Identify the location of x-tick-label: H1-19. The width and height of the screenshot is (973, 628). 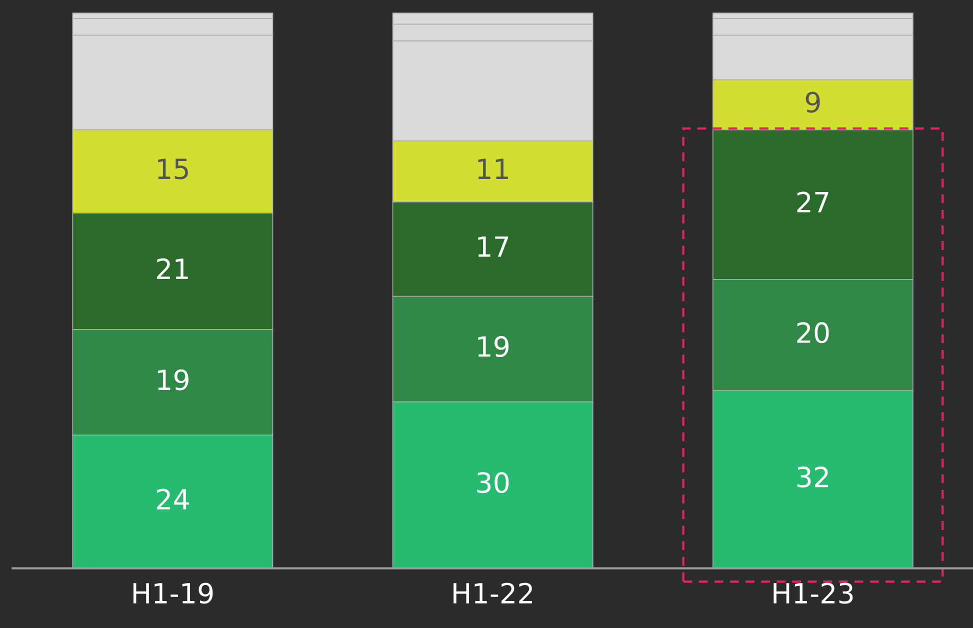
(173, 593).